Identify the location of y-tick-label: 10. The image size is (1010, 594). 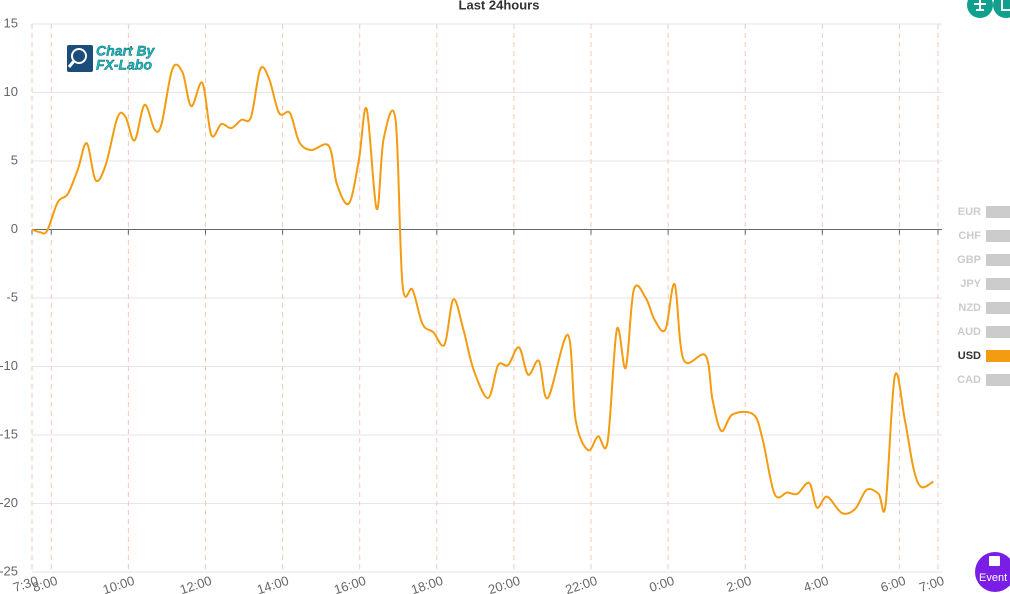
(11, 91).